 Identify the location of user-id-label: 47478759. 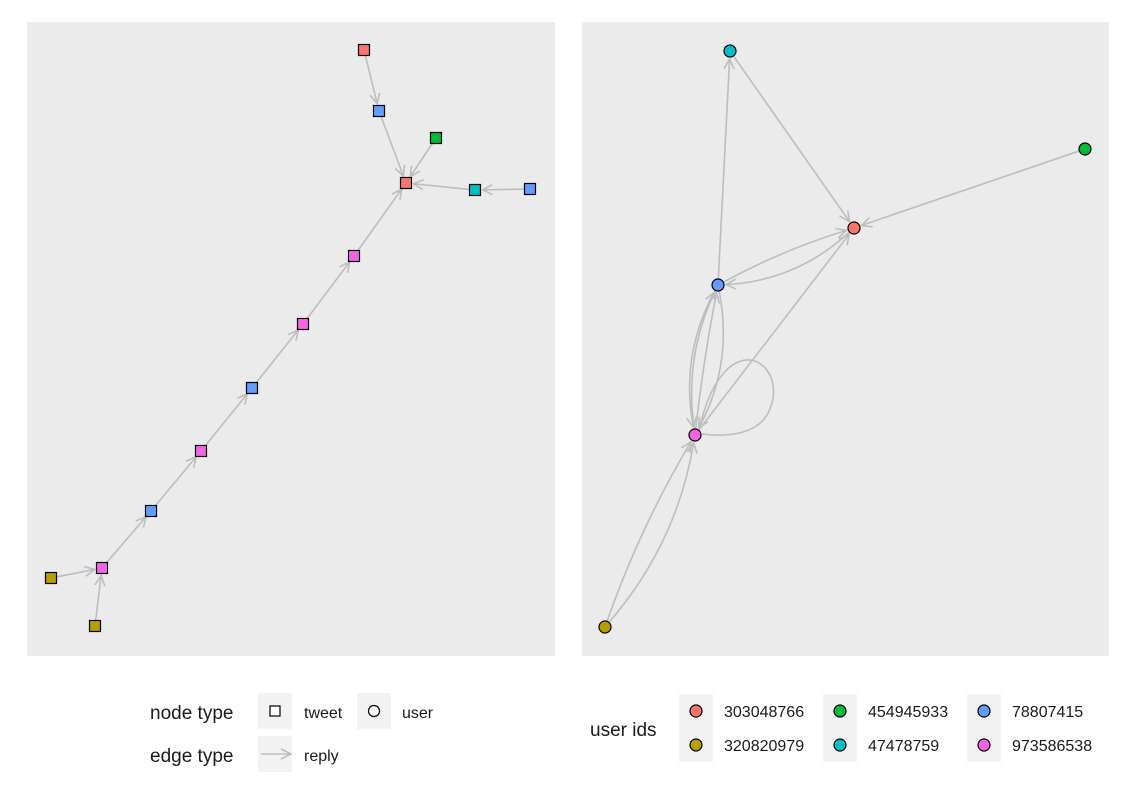
(903, 746).